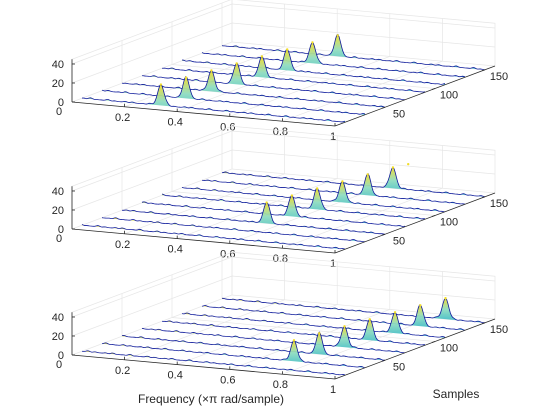 This screenshot has height=420, width=560. I want to click on y-tick-label: 150, so click(499, 77).